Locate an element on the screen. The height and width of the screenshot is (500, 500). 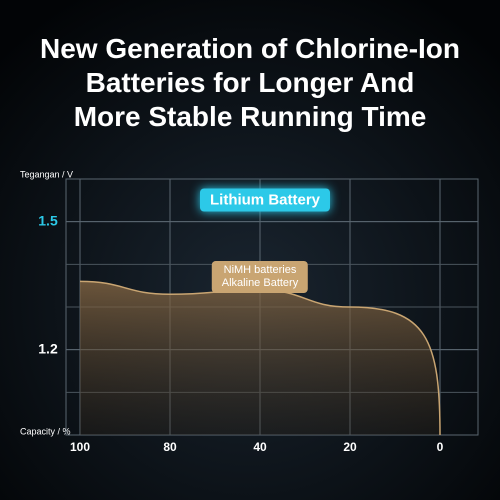
x-axis-label: Capacity / % is located at coordinates (45, 431).